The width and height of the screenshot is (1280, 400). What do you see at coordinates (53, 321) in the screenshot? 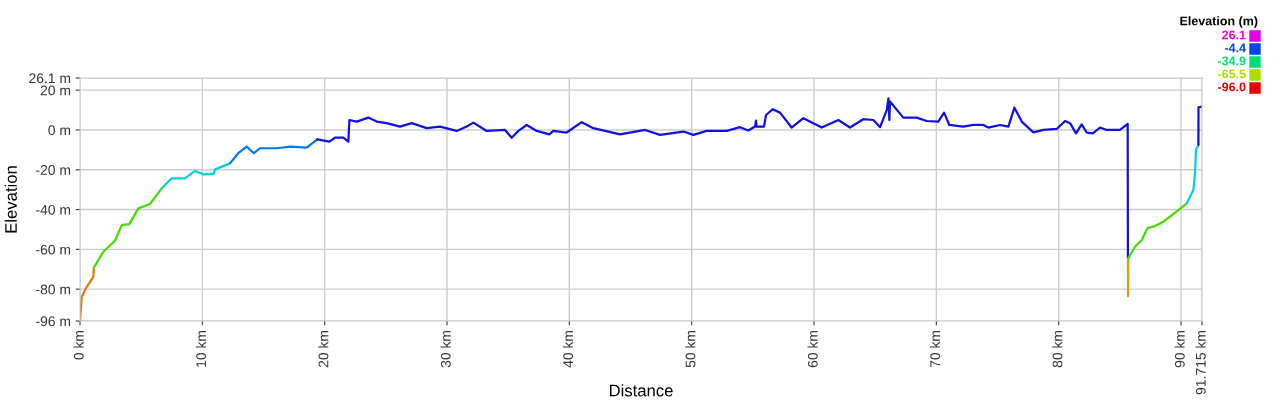
I see `y-tick-label: -96 m` at bounding box center [53, 321].